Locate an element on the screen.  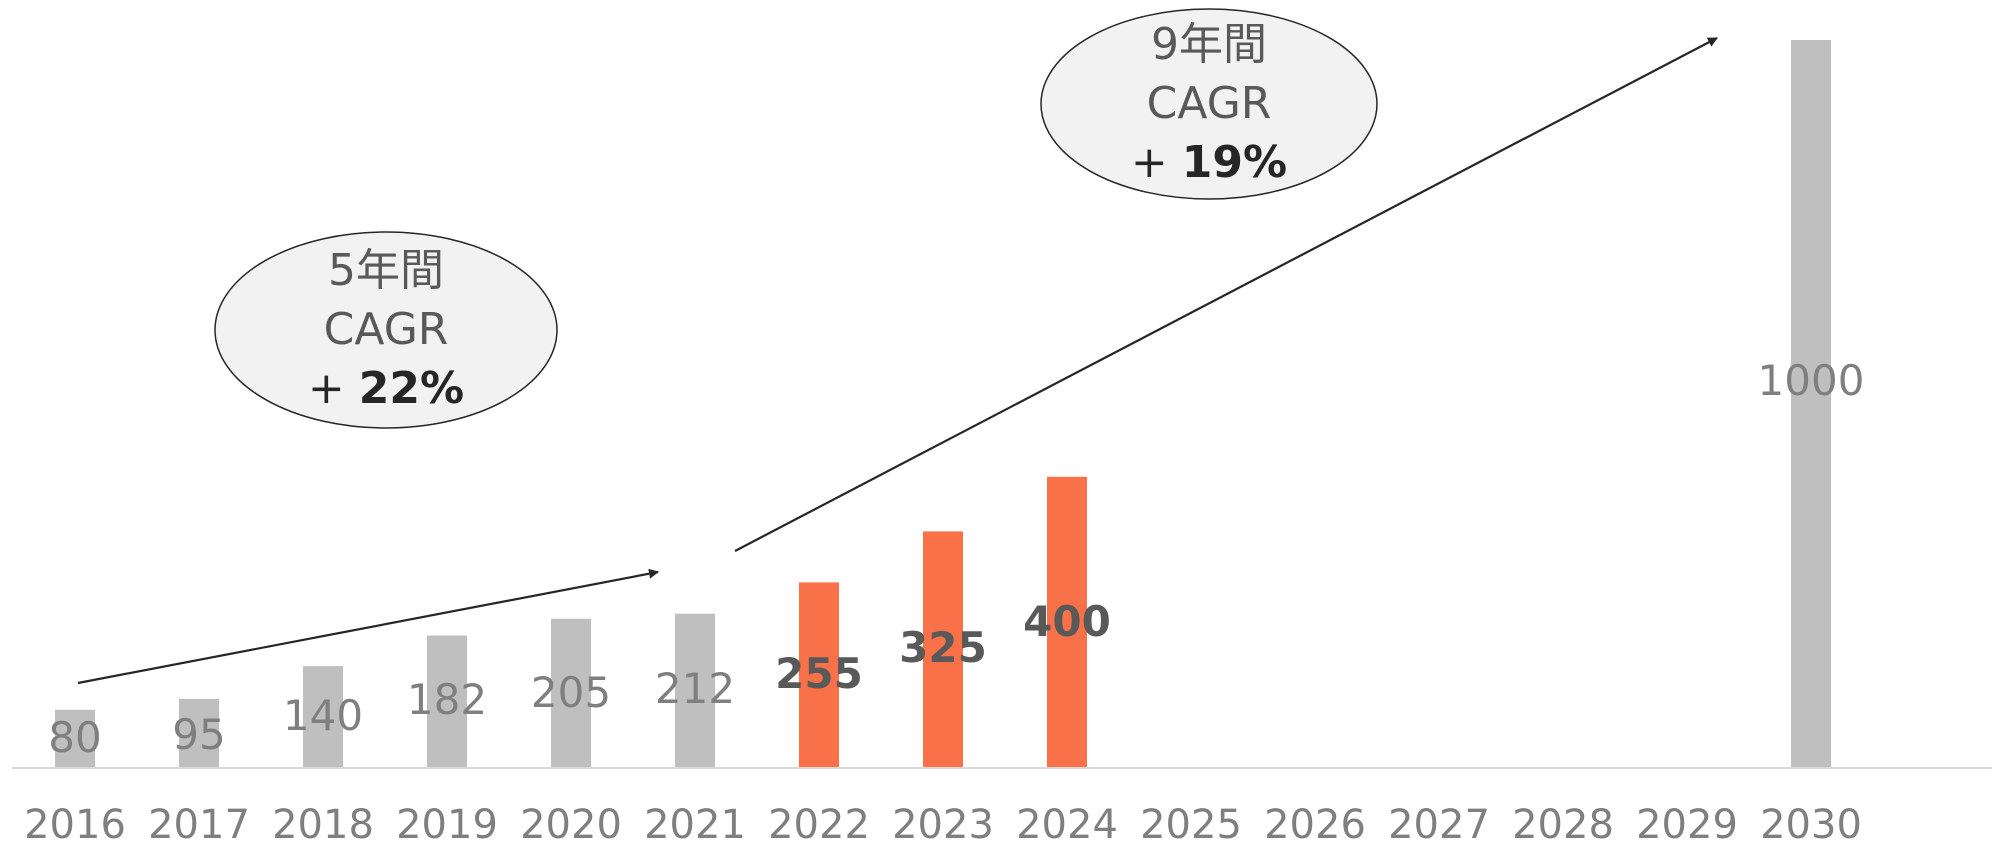
bar-2023 is located at coordinates (943, 649).